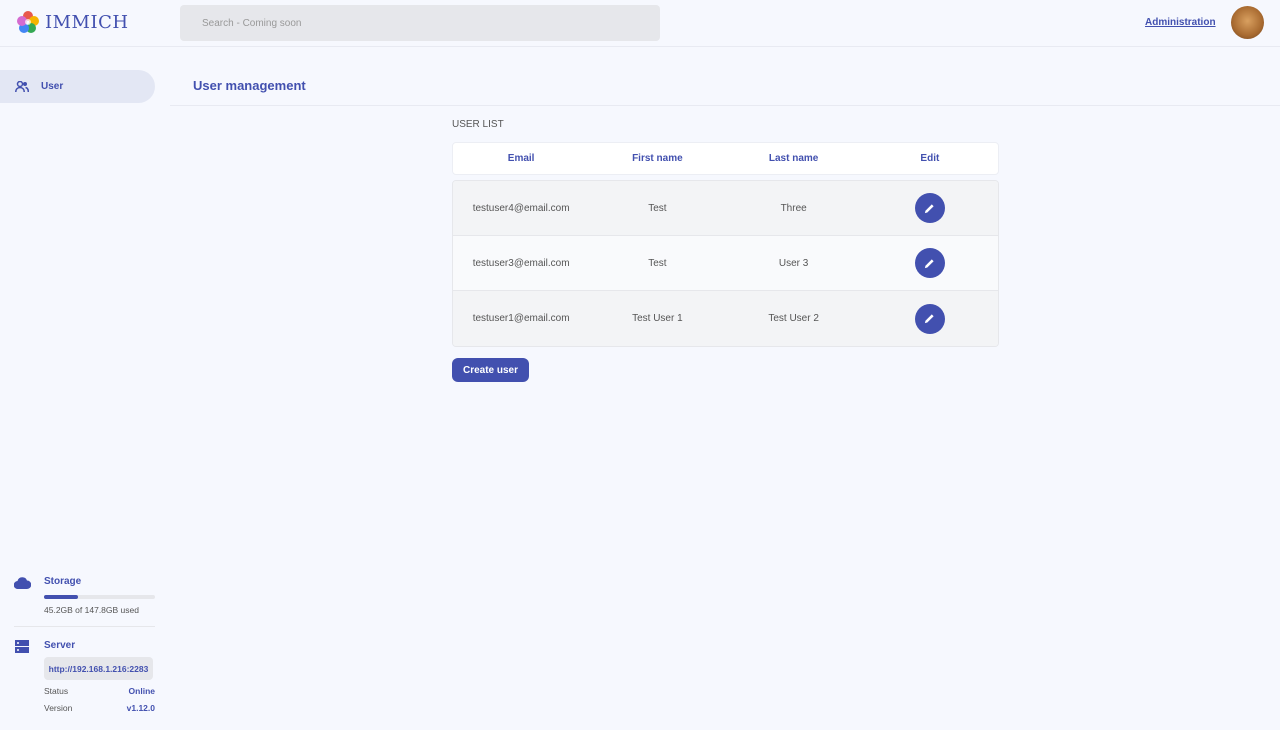  I want to click on storage-title: Storage, so click(63, 581).